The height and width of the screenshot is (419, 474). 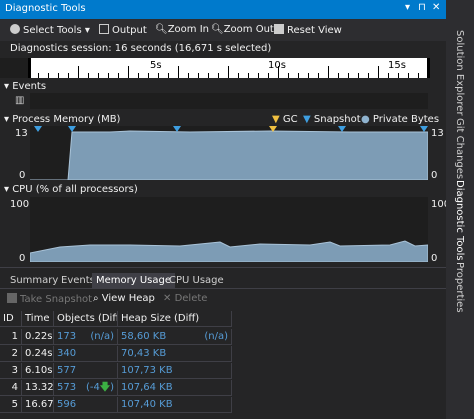 I want to click on cpu-axis-top-left: 100, so click(x=20, y=204).